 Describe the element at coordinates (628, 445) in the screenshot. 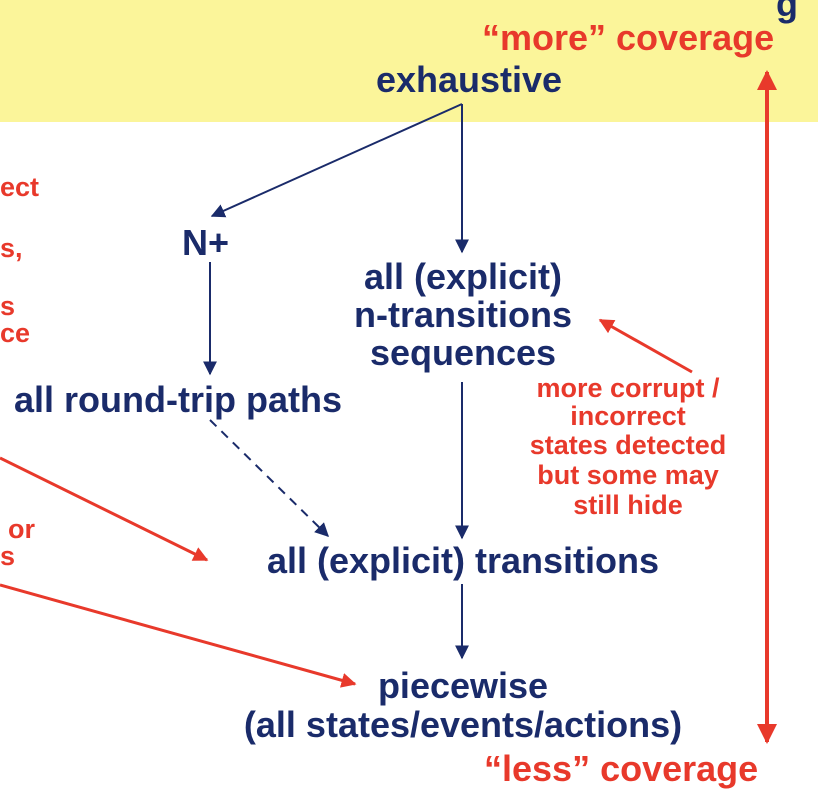

I see `annotation-line-3: states detected` at that location.